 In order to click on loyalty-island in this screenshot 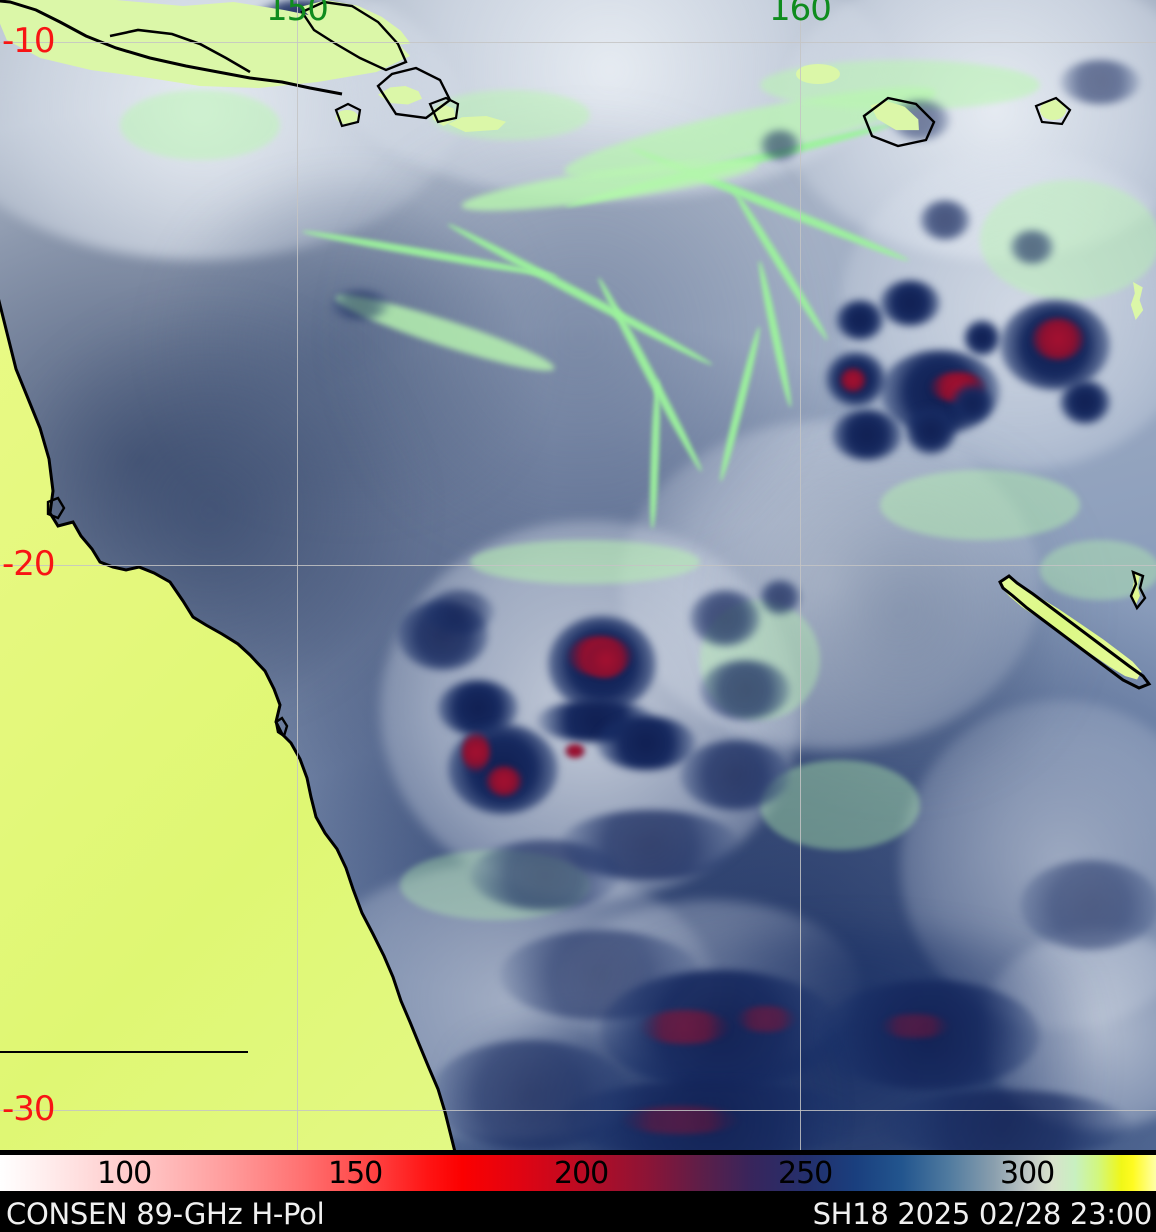, I will do `click(1135, 589)`.